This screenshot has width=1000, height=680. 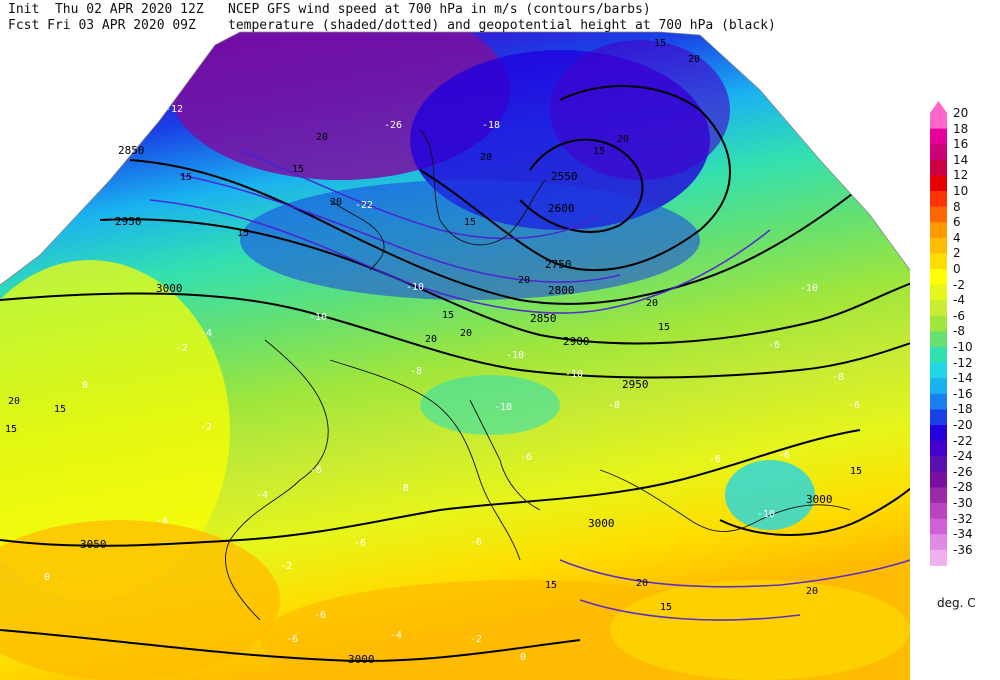 What do you see at coordinates (957, 237) in the screenshot?
I see `legend-label: 4` at bounding box center [957, 237].